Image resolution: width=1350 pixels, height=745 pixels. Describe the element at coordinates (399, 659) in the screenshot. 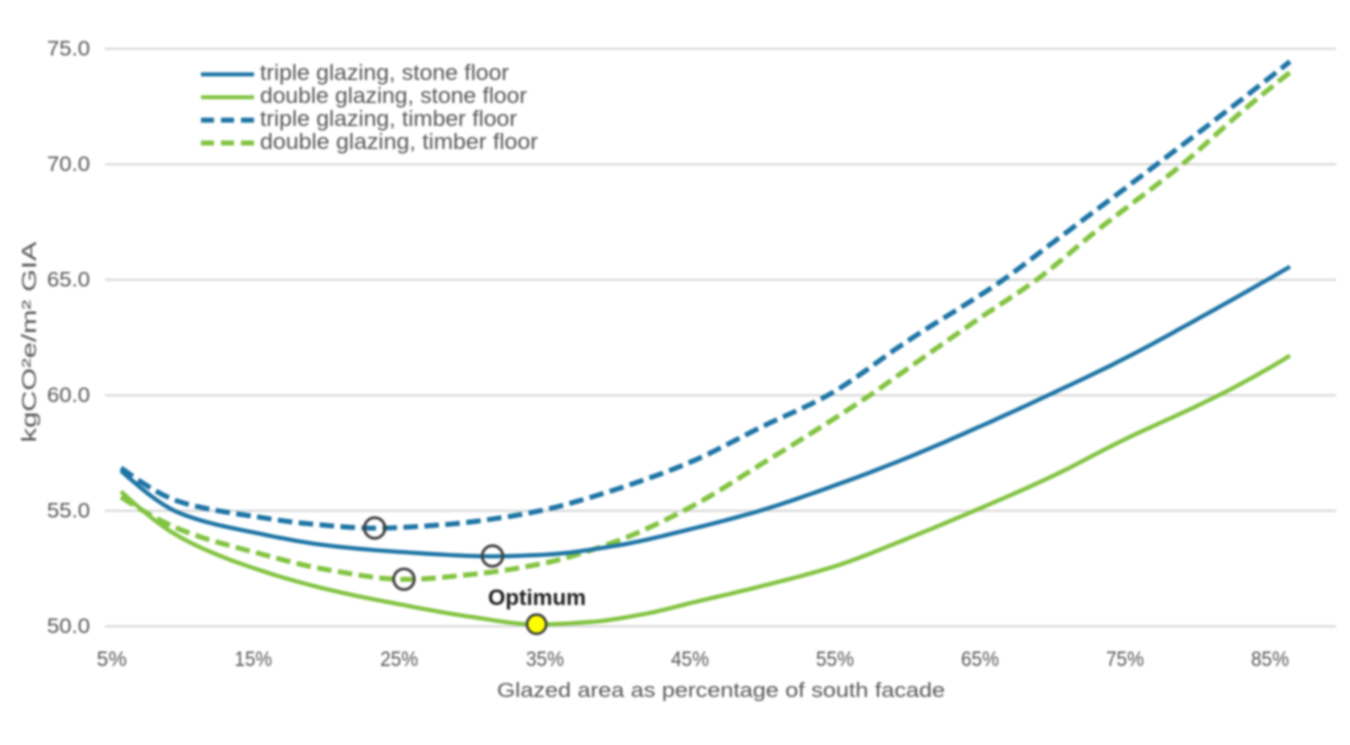

I see `svg-text: 25%` at that location.